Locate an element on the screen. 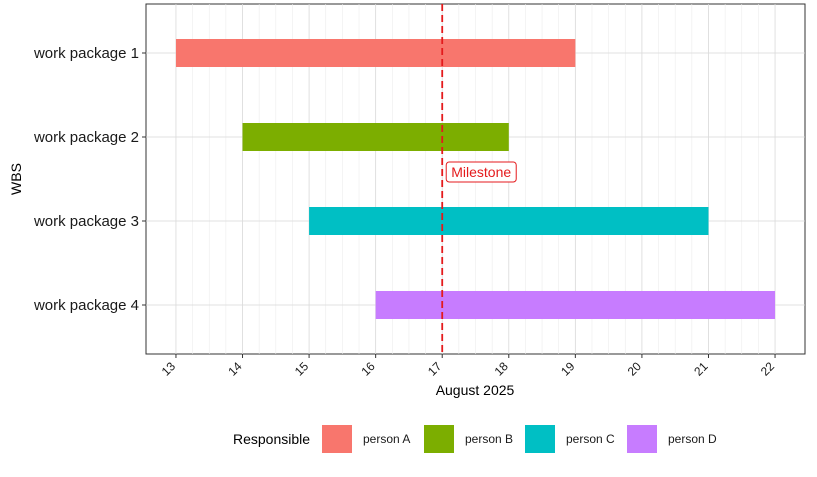  milestone-label: Milestone is located at coordinates (481, 172).